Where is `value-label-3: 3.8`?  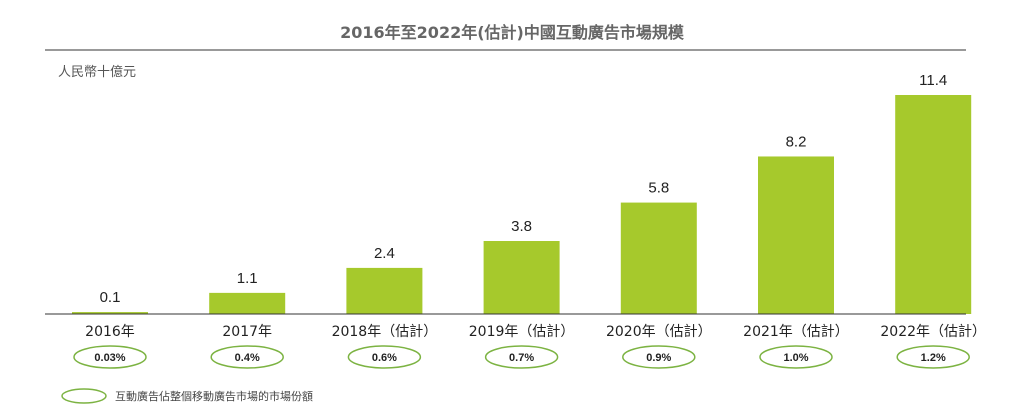 value-label-3: 3.8 is located at coordinates (521, 226).